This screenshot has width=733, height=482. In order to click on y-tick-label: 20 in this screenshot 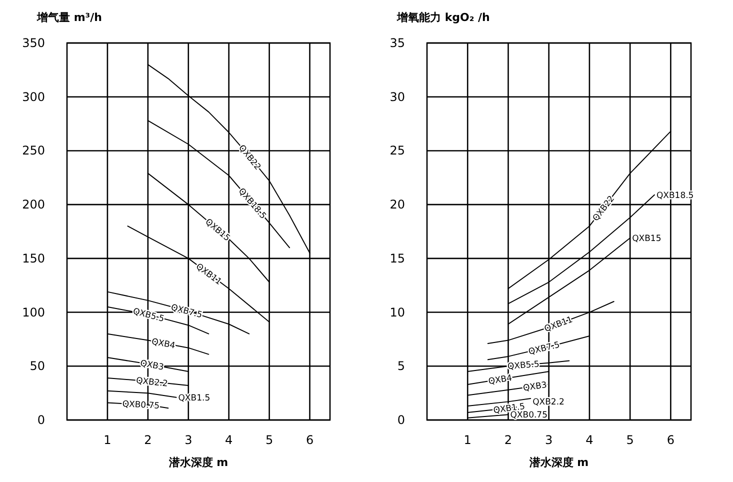, I will do `click(397, 205)`.